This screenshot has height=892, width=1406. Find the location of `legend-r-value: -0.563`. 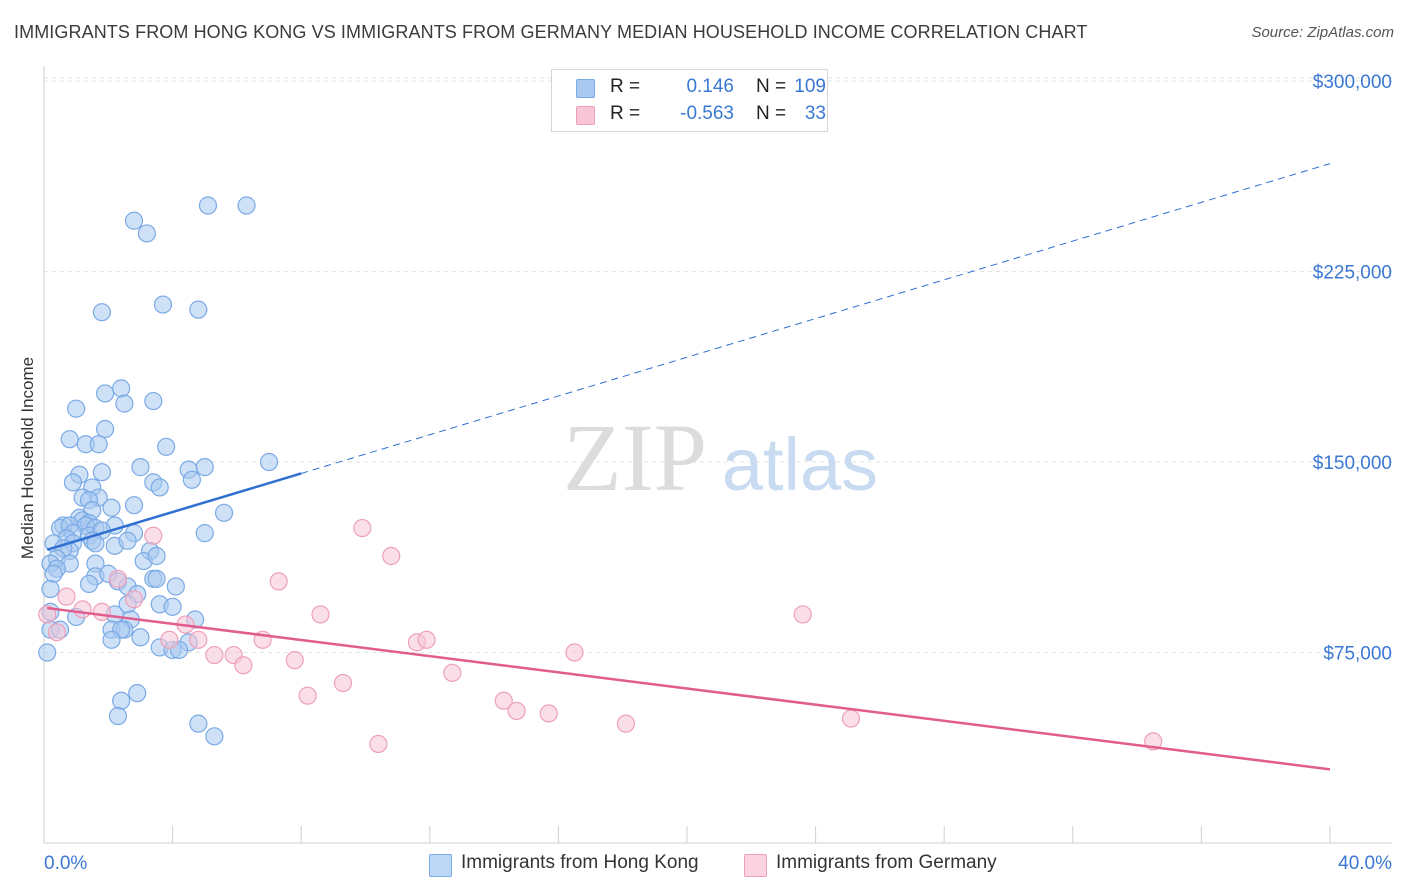

legend-r-value: -0.563 is located at coordinates (707, 113).